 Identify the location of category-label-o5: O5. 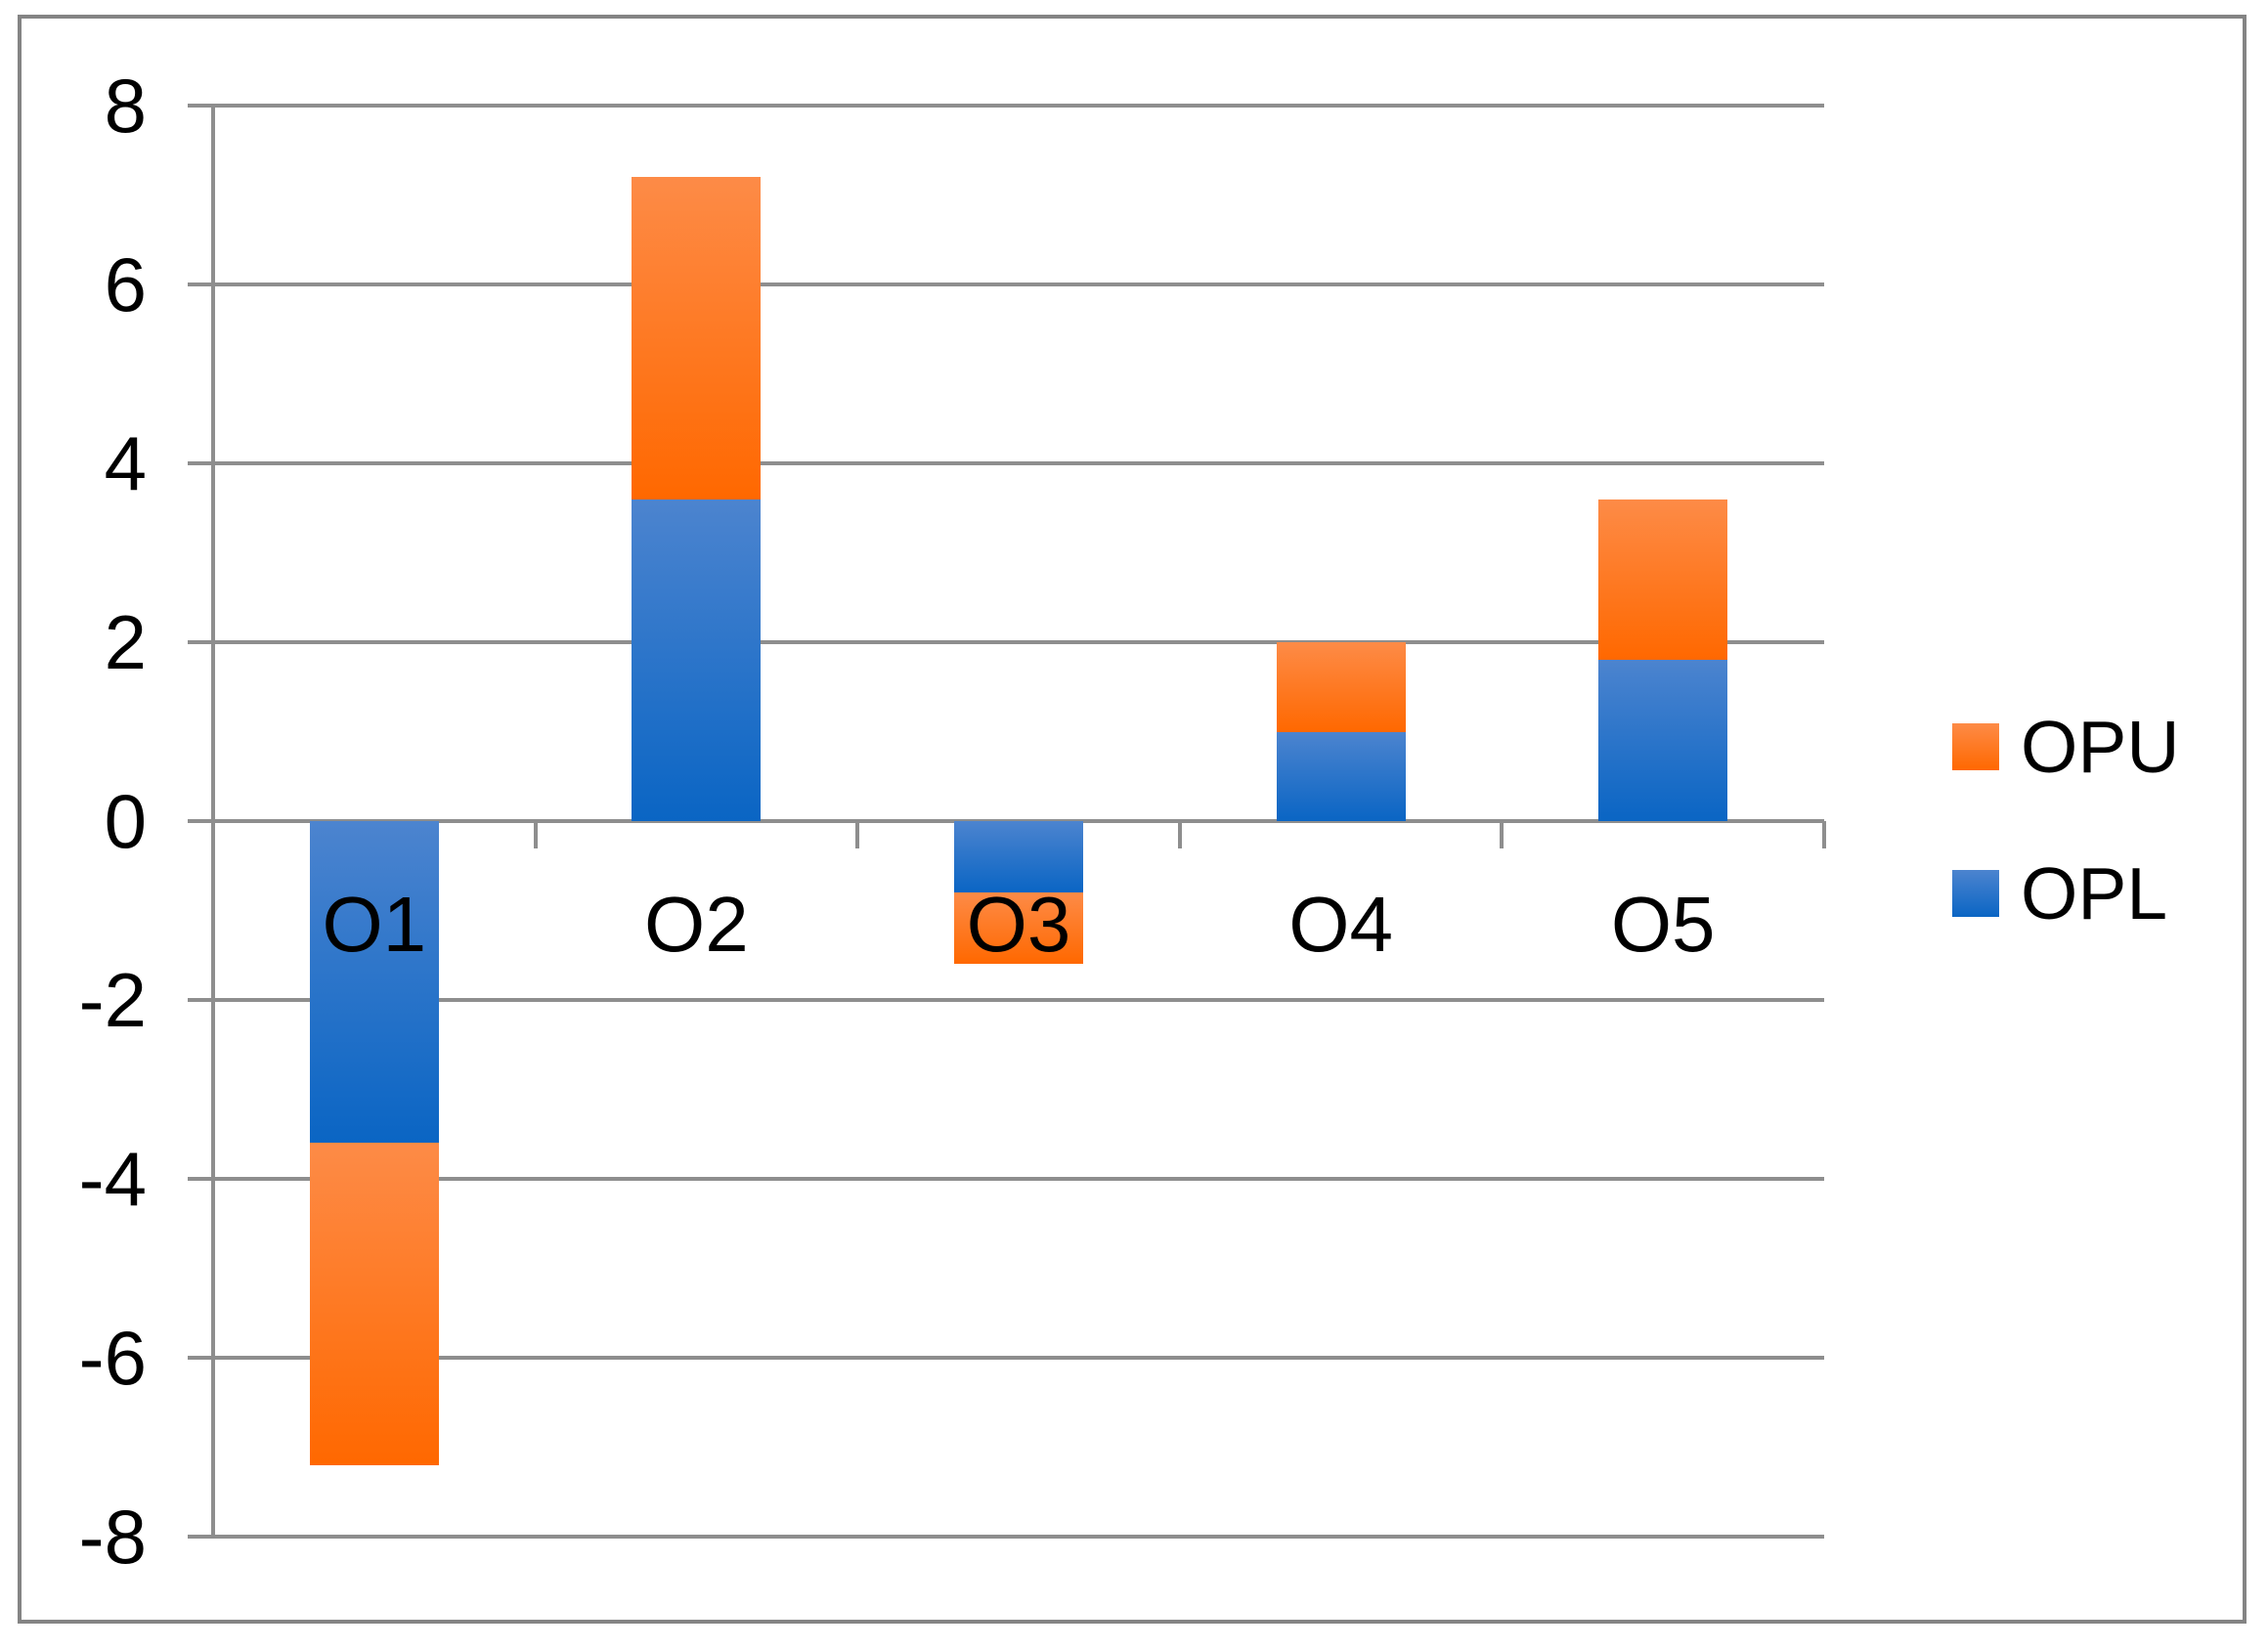
(1663, 924).